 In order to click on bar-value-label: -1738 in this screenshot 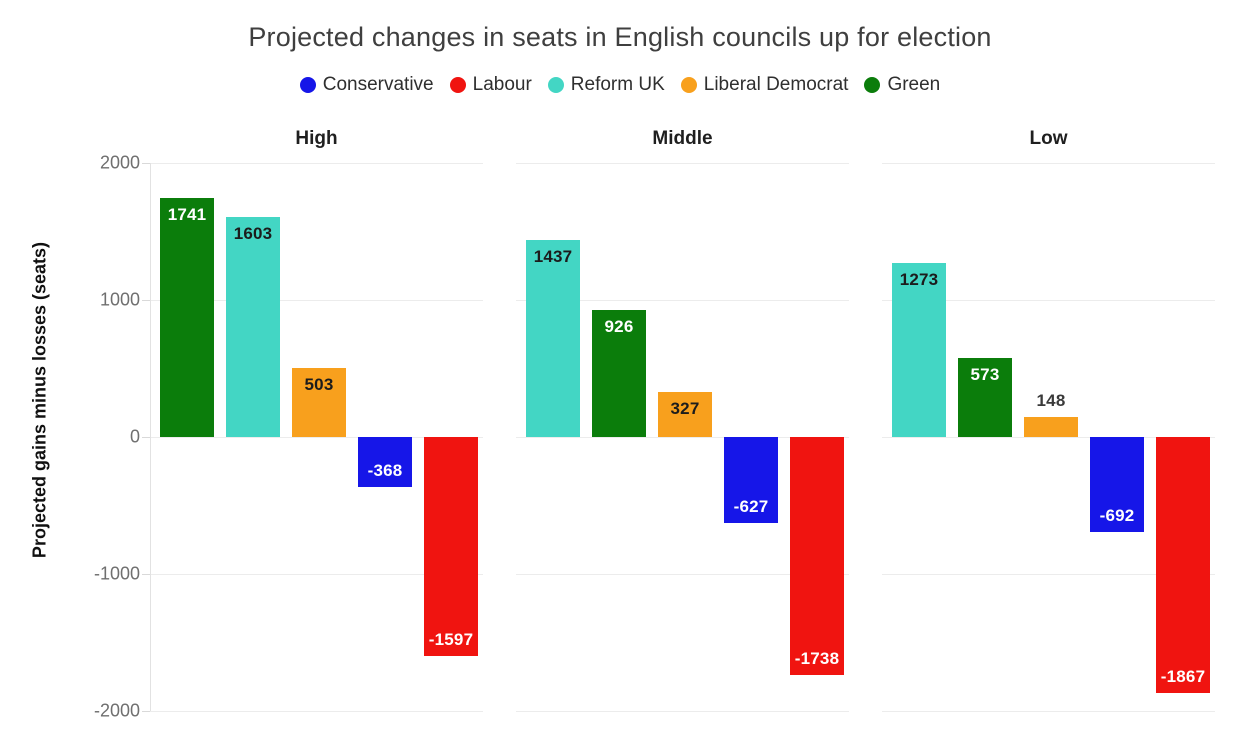, I will do `click(817, 659)`.